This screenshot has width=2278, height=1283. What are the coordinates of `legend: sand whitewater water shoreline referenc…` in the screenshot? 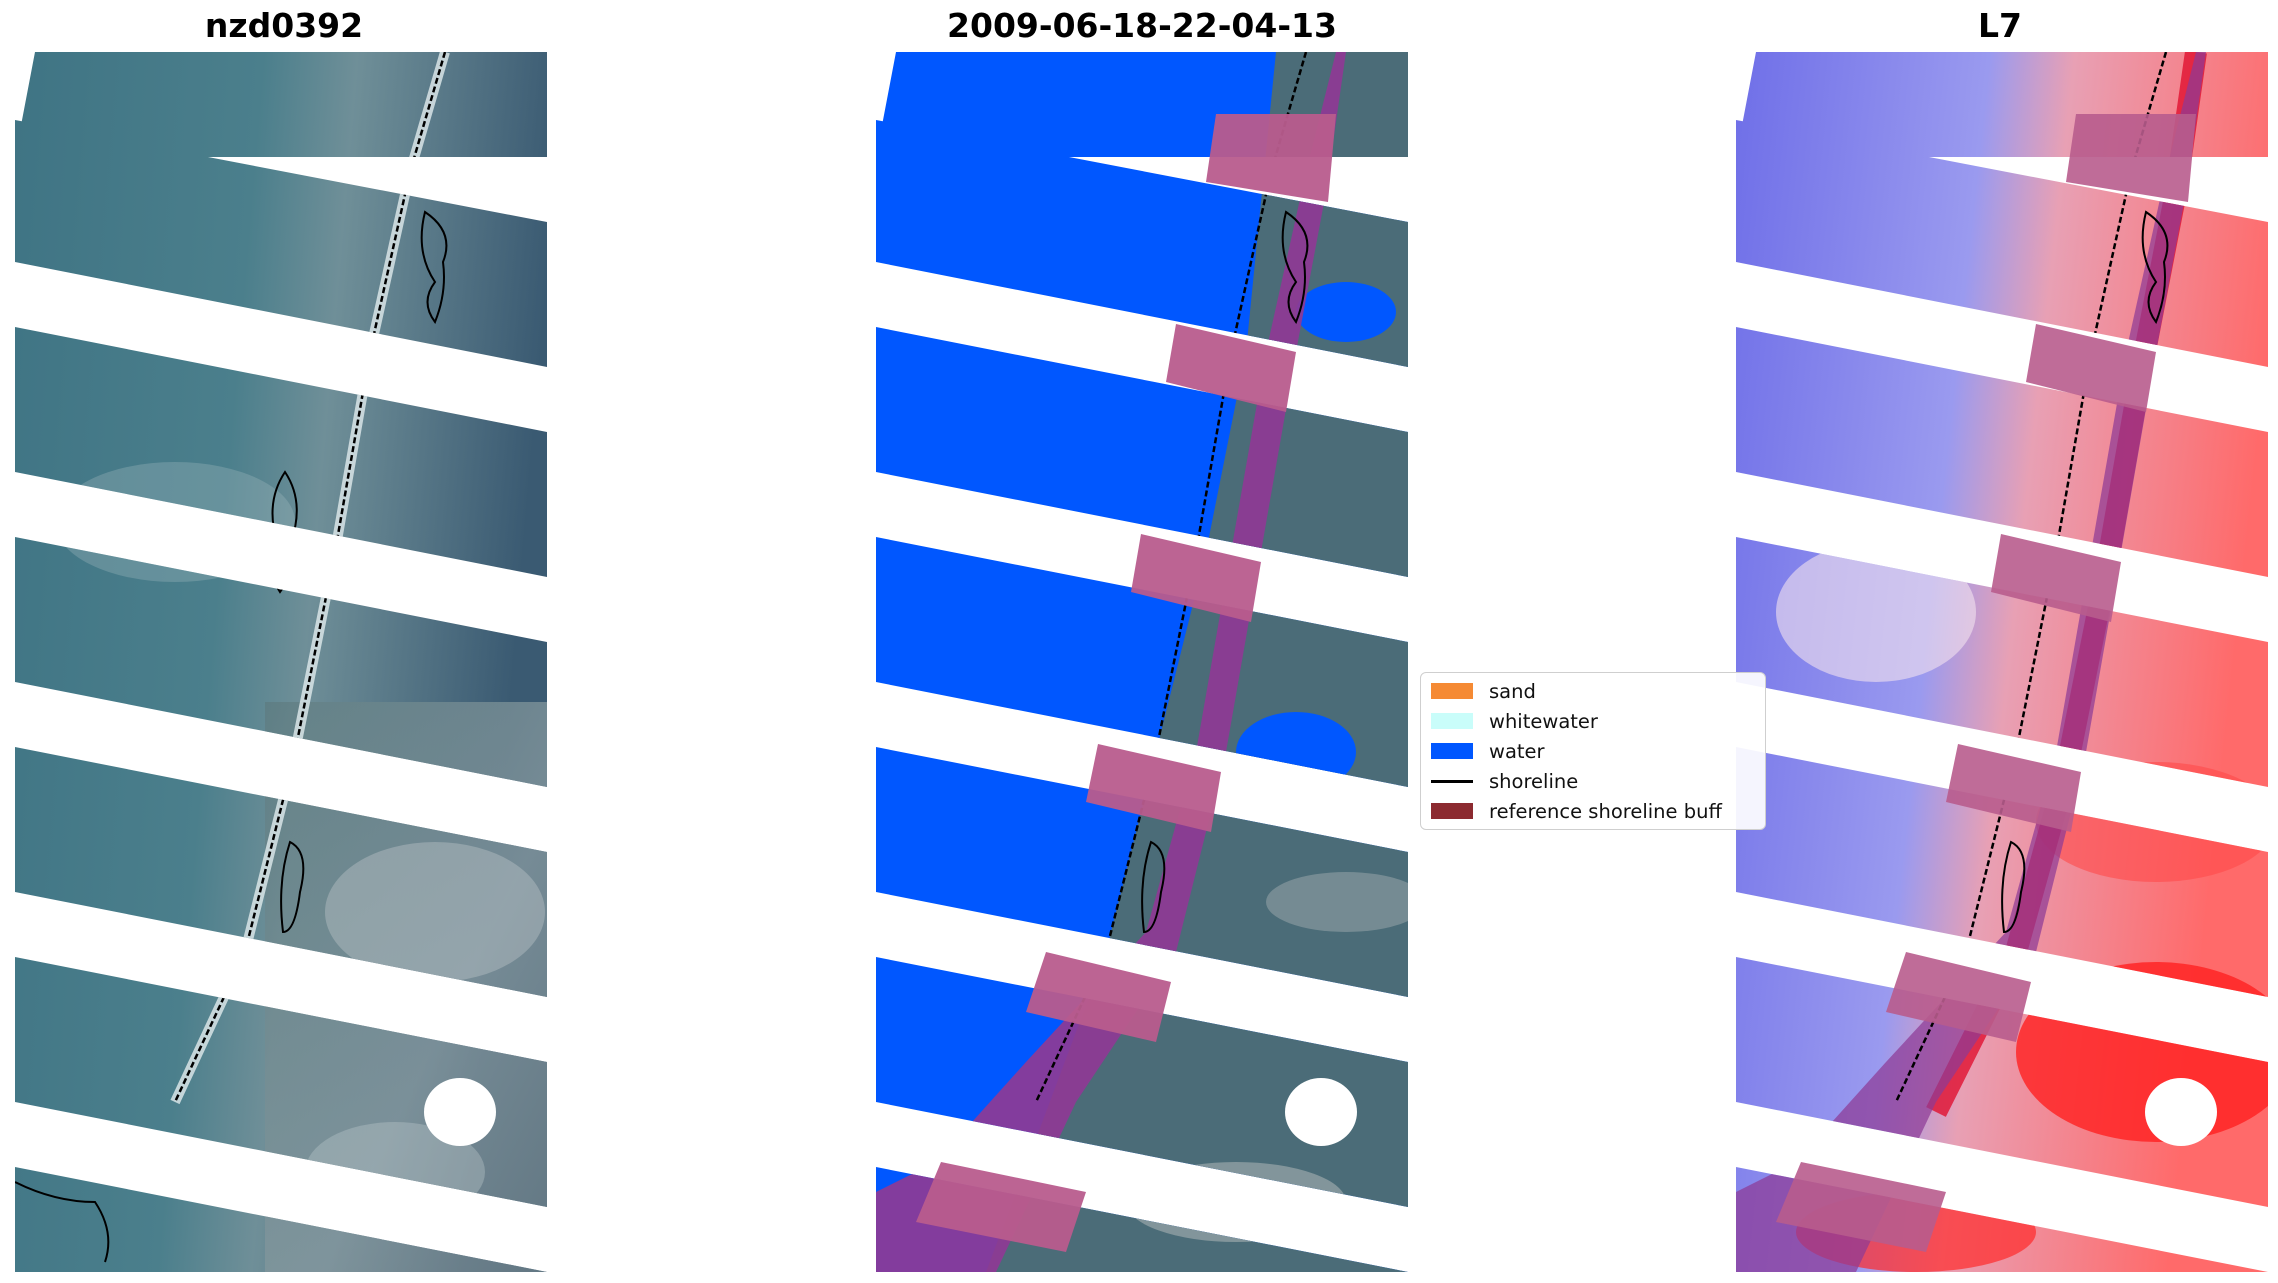 It's located at (1593, 751).